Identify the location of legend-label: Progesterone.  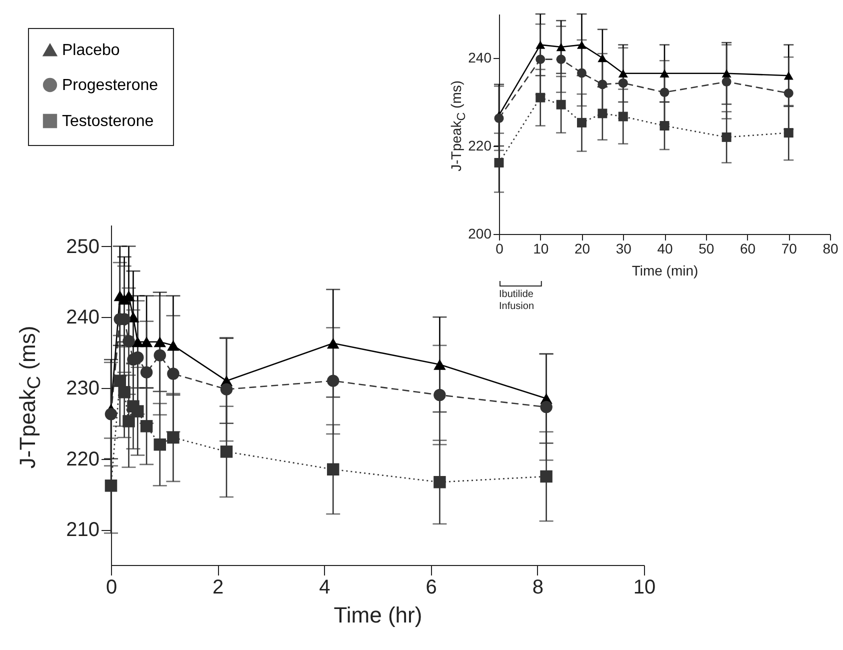
(110, 85).